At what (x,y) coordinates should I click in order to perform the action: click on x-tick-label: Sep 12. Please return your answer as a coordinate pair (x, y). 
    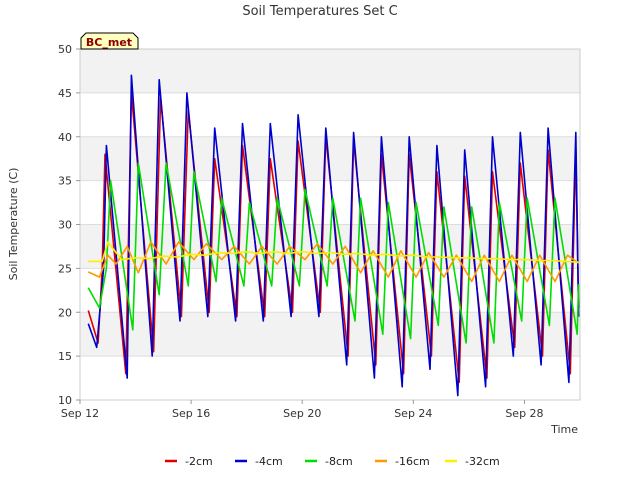
    Looking at the image, I should click on (80, 413).